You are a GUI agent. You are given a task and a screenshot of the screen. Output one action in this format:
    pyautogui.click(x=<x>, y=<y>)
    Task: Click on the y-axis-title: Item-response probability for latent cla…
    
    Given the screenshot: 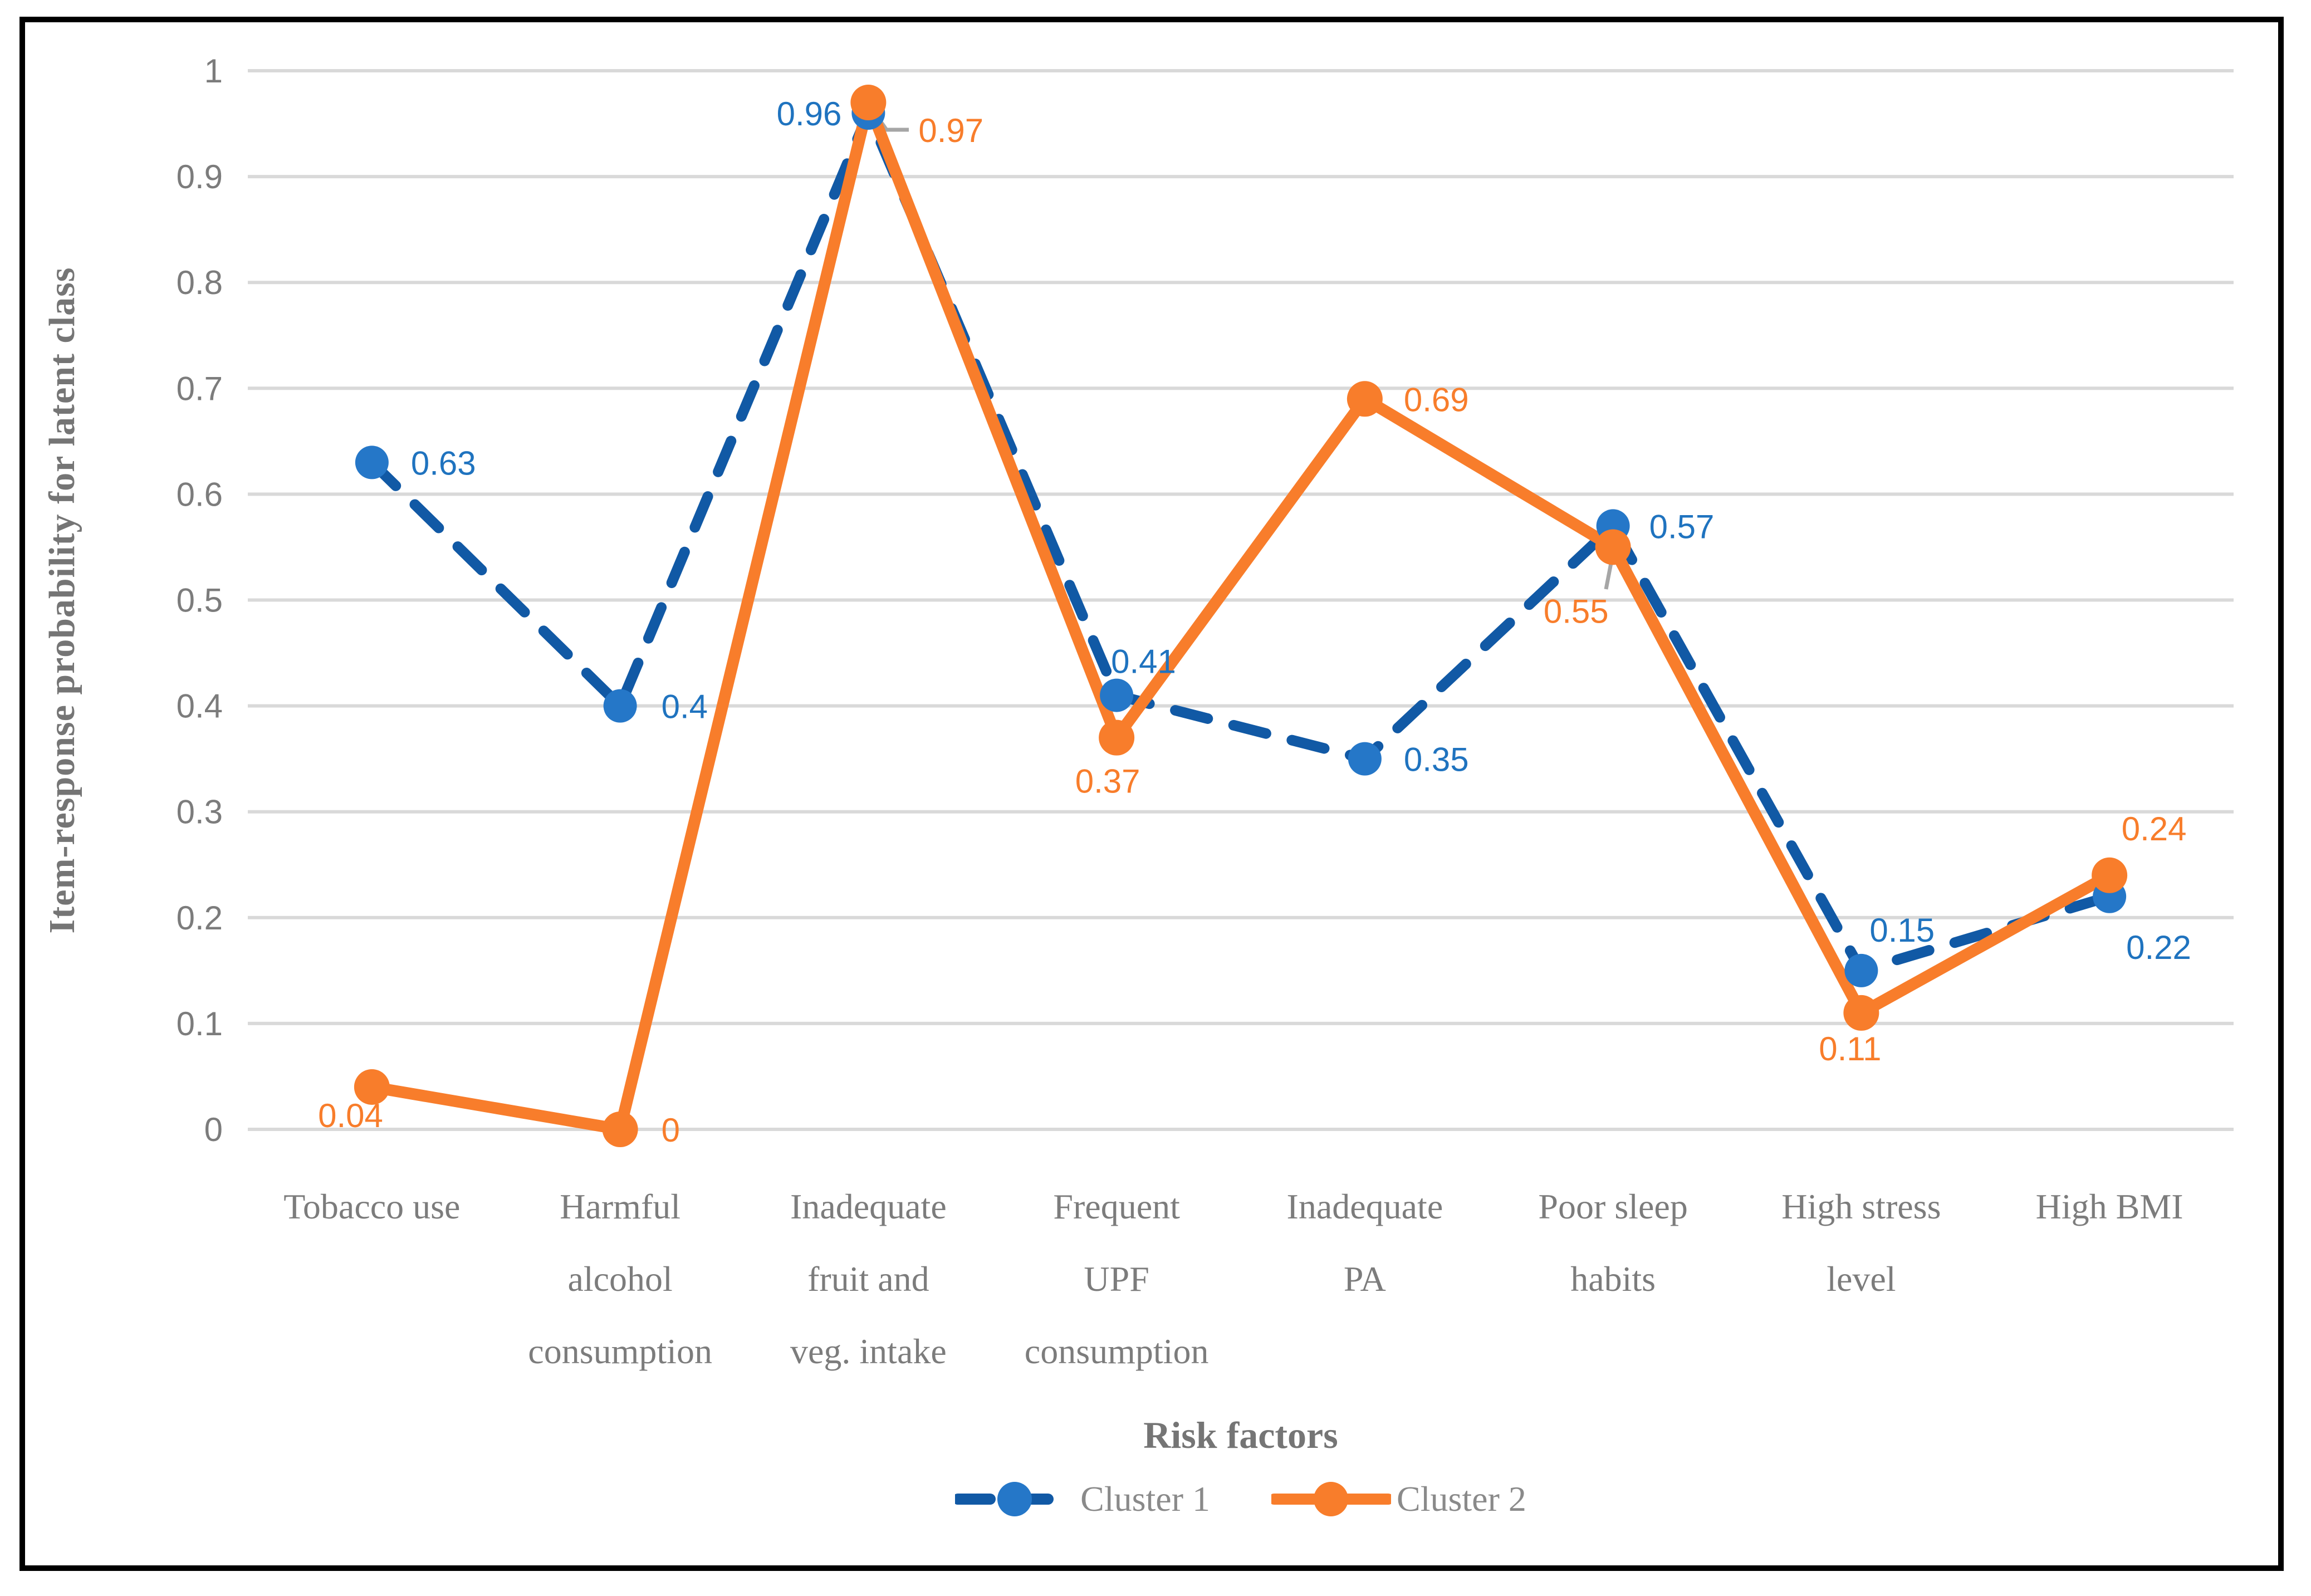 What is the action you would take?
    pyautogui.click(x=62, y=600)
    